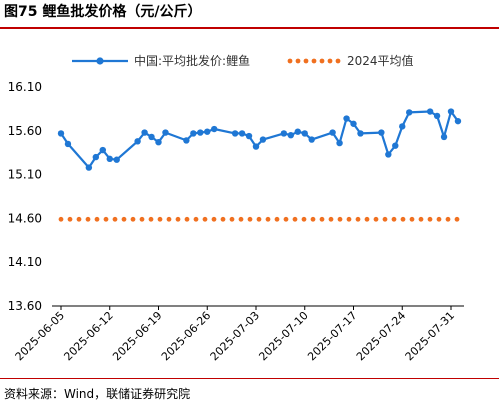  I want to click on y-tick-label: 15.10, so click(25, 175).